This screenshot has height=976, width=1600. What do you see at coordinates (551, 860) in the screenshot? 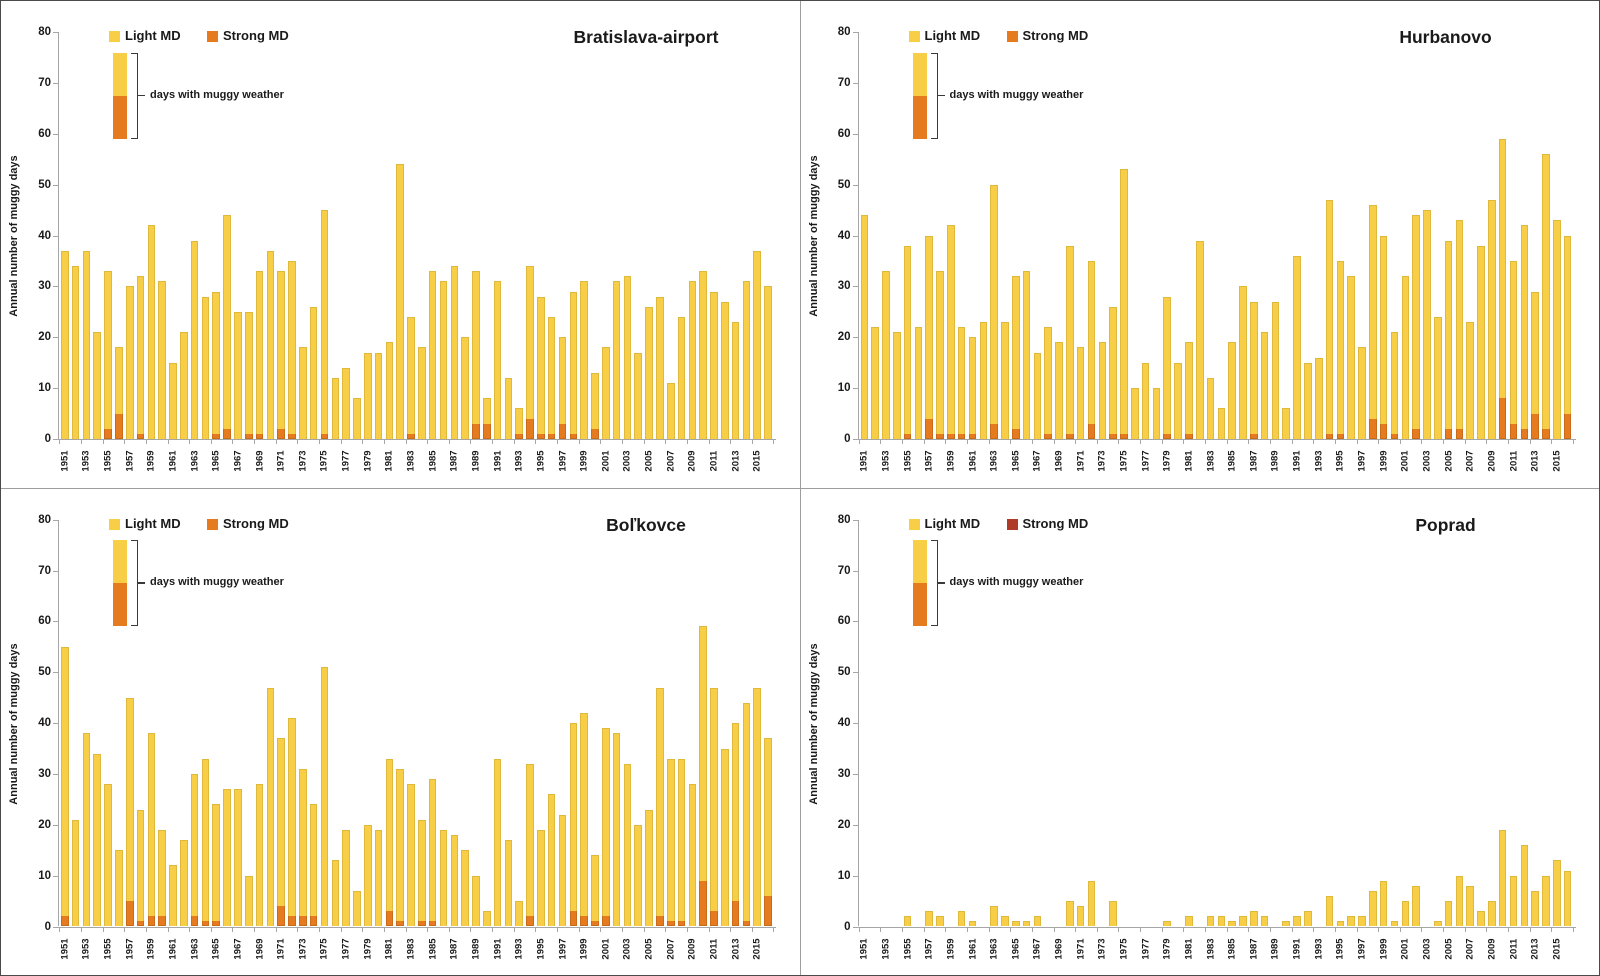
I see `bar-1996` at bounding box center [551, 860].